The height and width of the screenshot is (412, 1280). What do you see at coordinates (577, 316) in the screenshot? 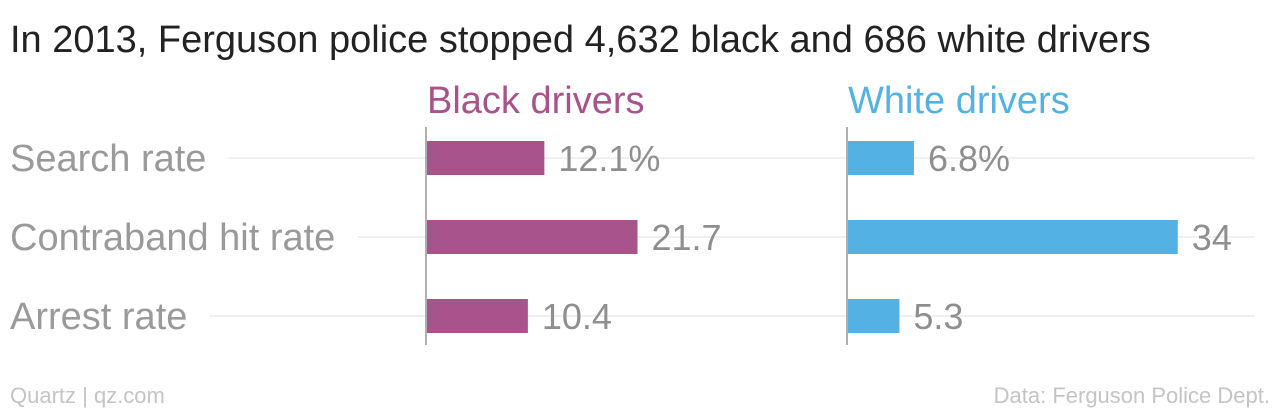
I see `data-label: 10.4` at bounding box center [577, 316].